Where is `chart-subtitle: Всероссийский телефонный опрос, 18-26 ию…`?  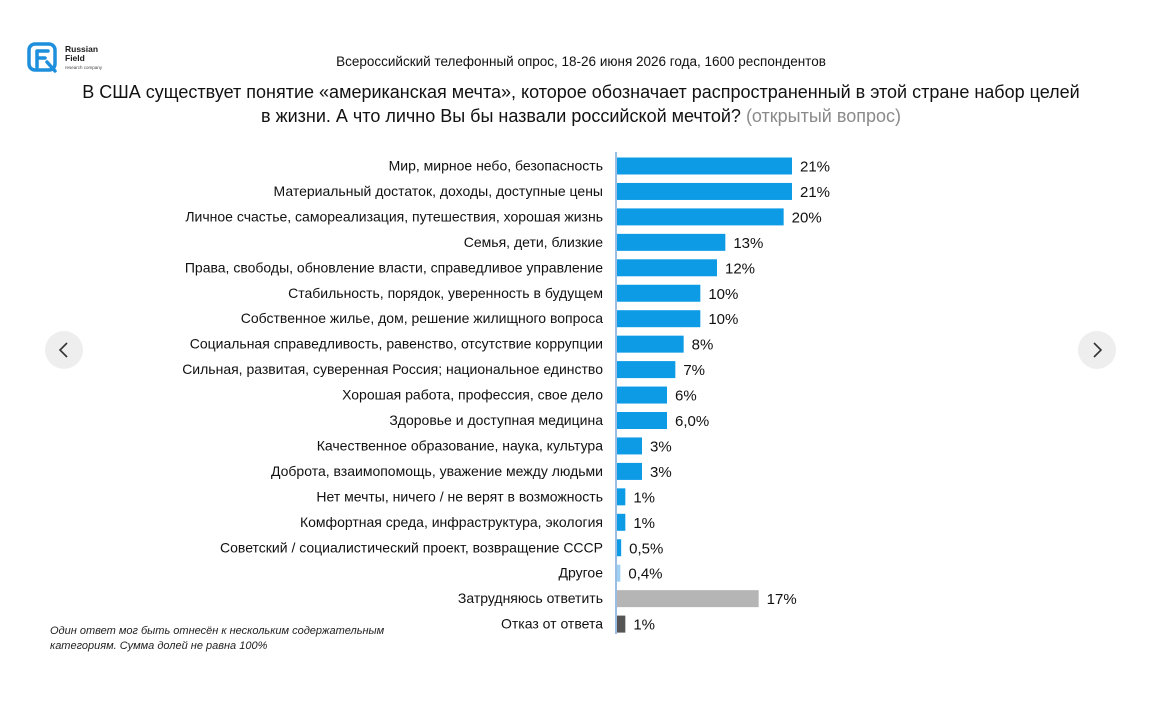
chart-subtitle: Всероссийский телефонный опрос, 18-26 ию… is located at coordinates (581, 61).